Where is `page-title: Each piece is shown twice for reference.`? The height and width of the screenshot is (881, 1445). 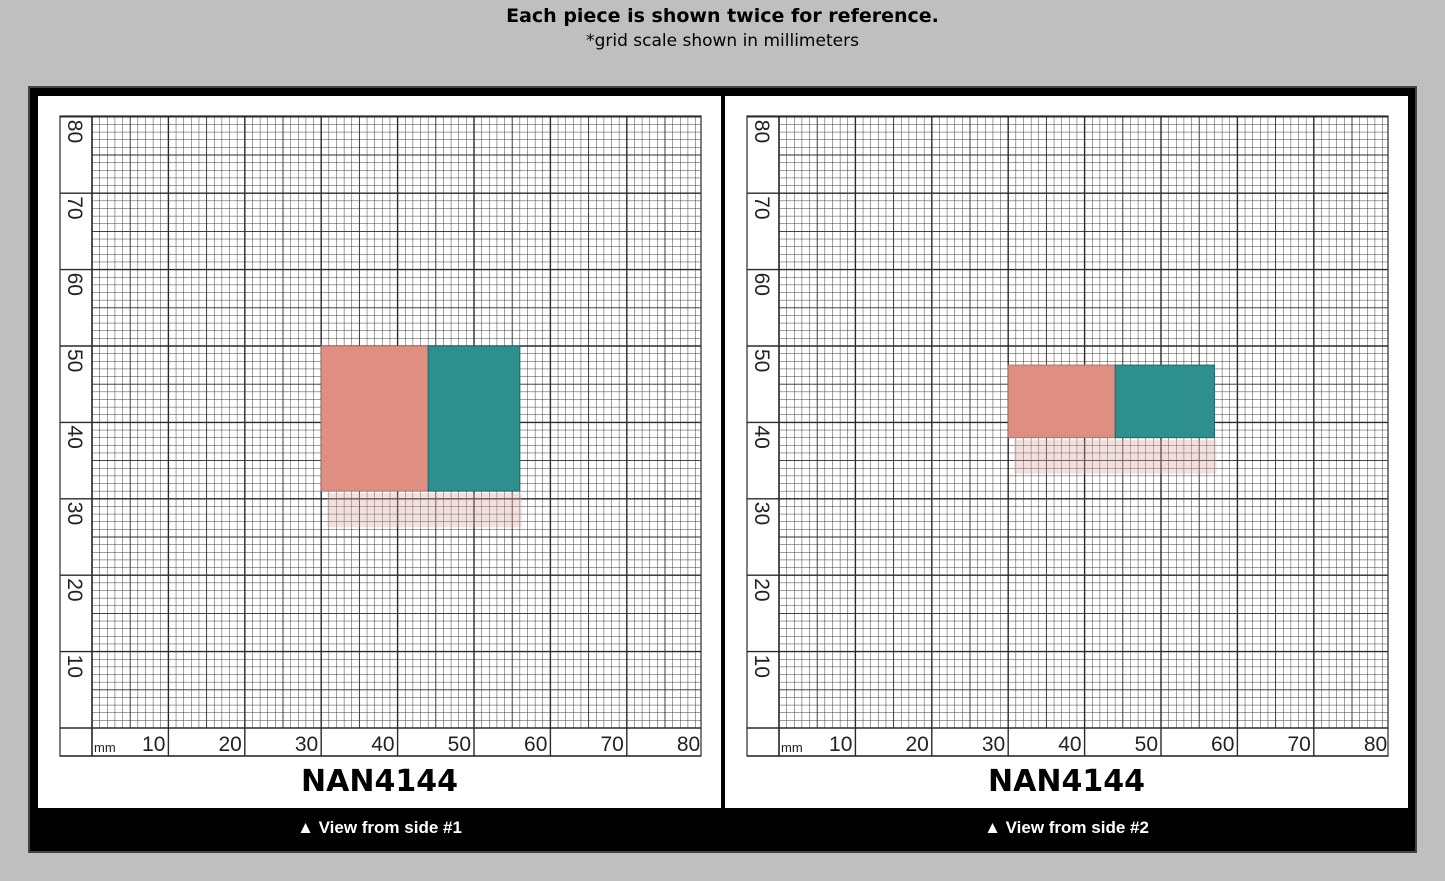 page-title: Each piece is shown twice for reference. is located at coordinates (722, 16).